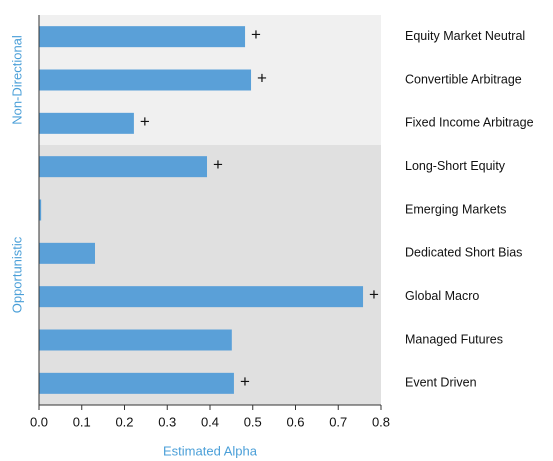  What do you see at coordinates (210, 450) in the screenshot?
I see `x-axis-label: Estimated Alpha` at bounding box center [210, 450].